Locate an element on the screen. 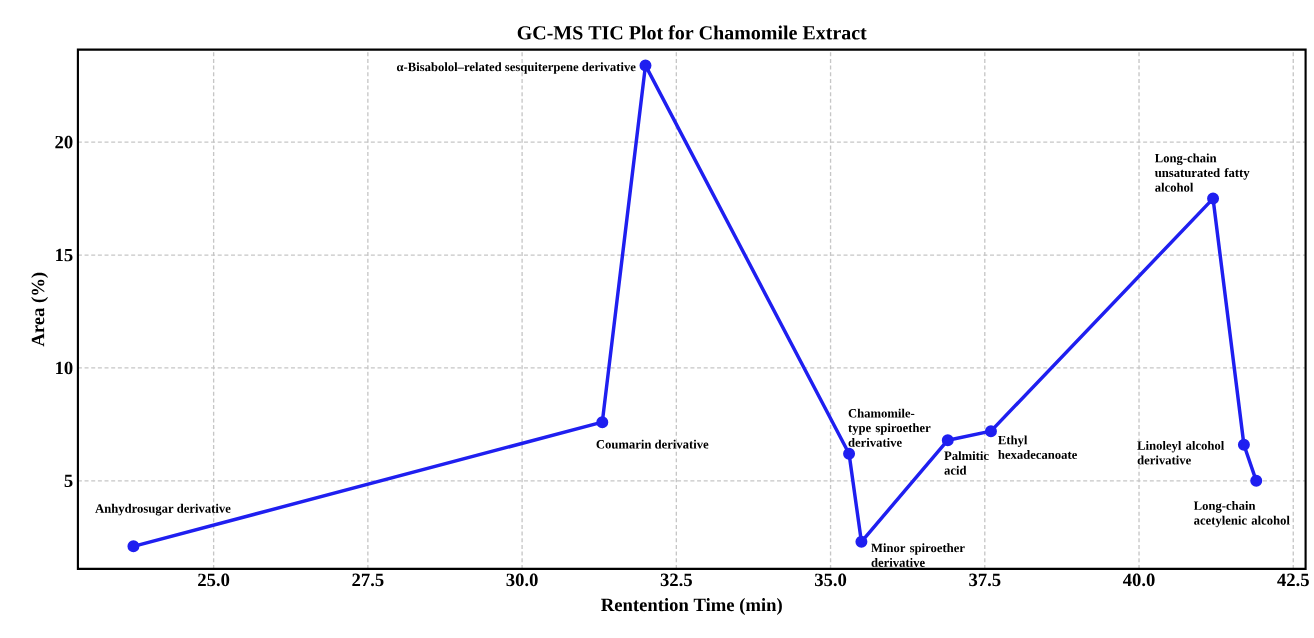 This screenshot has height=638, width=1314. annotation: Coumarin derivative is located at coordinates (652, 444).